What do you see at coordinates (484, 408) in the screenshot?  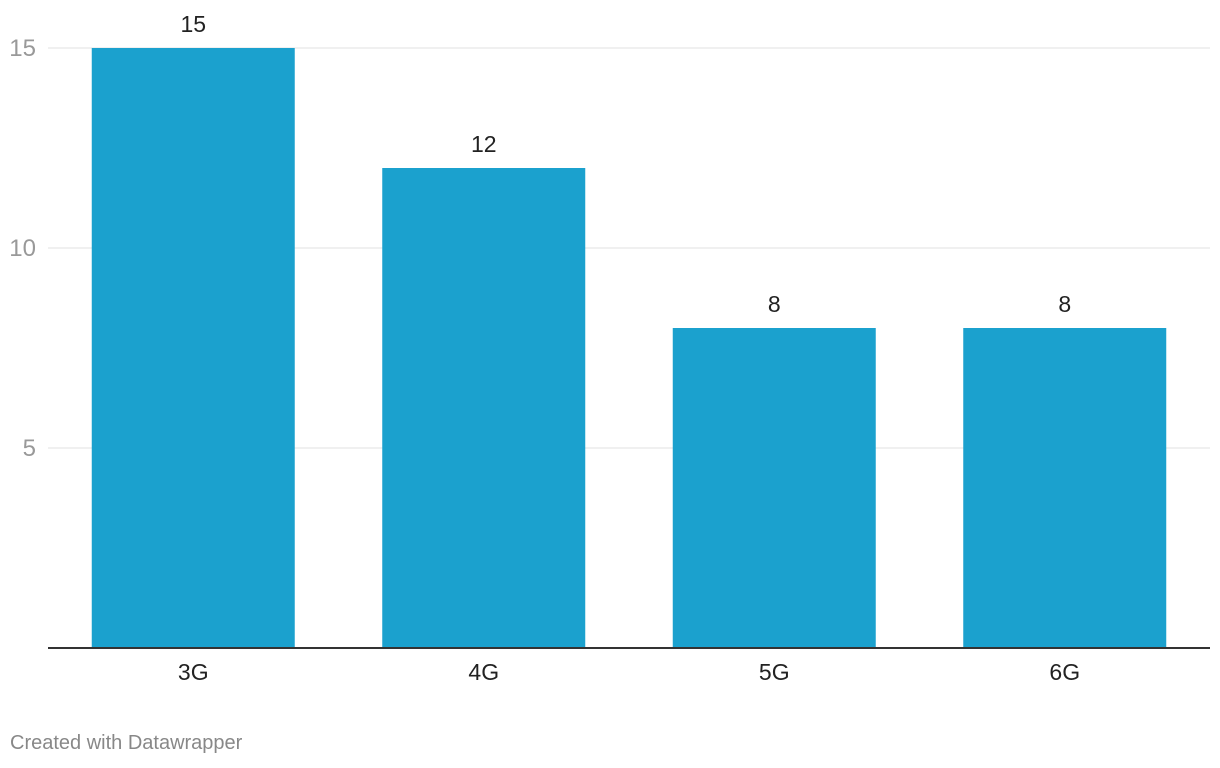 I see `bar-4G` at bounding box center [484, 408].